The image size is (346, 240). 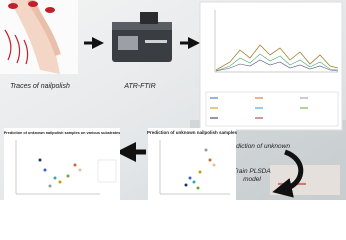 I want to click on step-label-box: Train PLSDA model, so click(x=252, y=175).